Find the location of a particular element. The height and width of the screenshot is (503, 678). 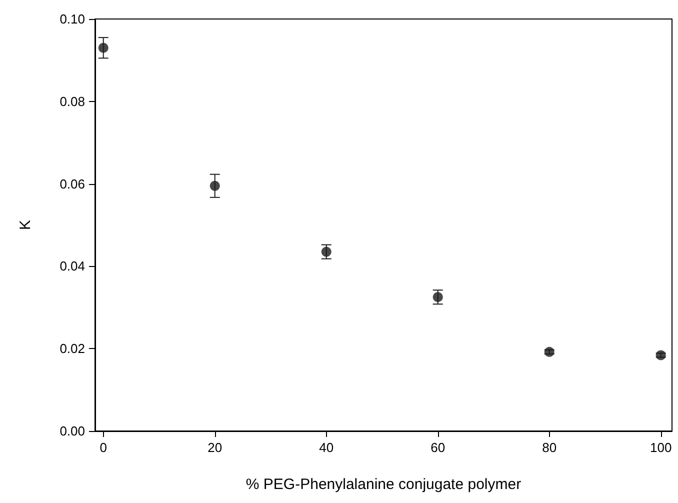

x-tick-label: 0 is located at coordinates (103, 447).